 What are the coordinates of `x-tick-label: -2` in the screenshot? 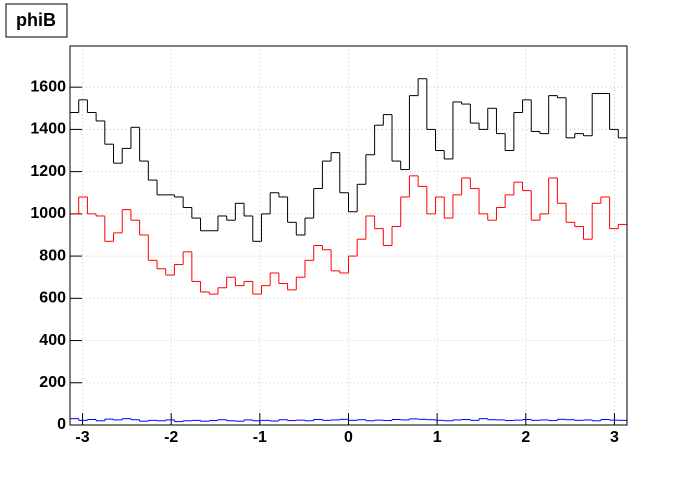 It's located at (171, 437).